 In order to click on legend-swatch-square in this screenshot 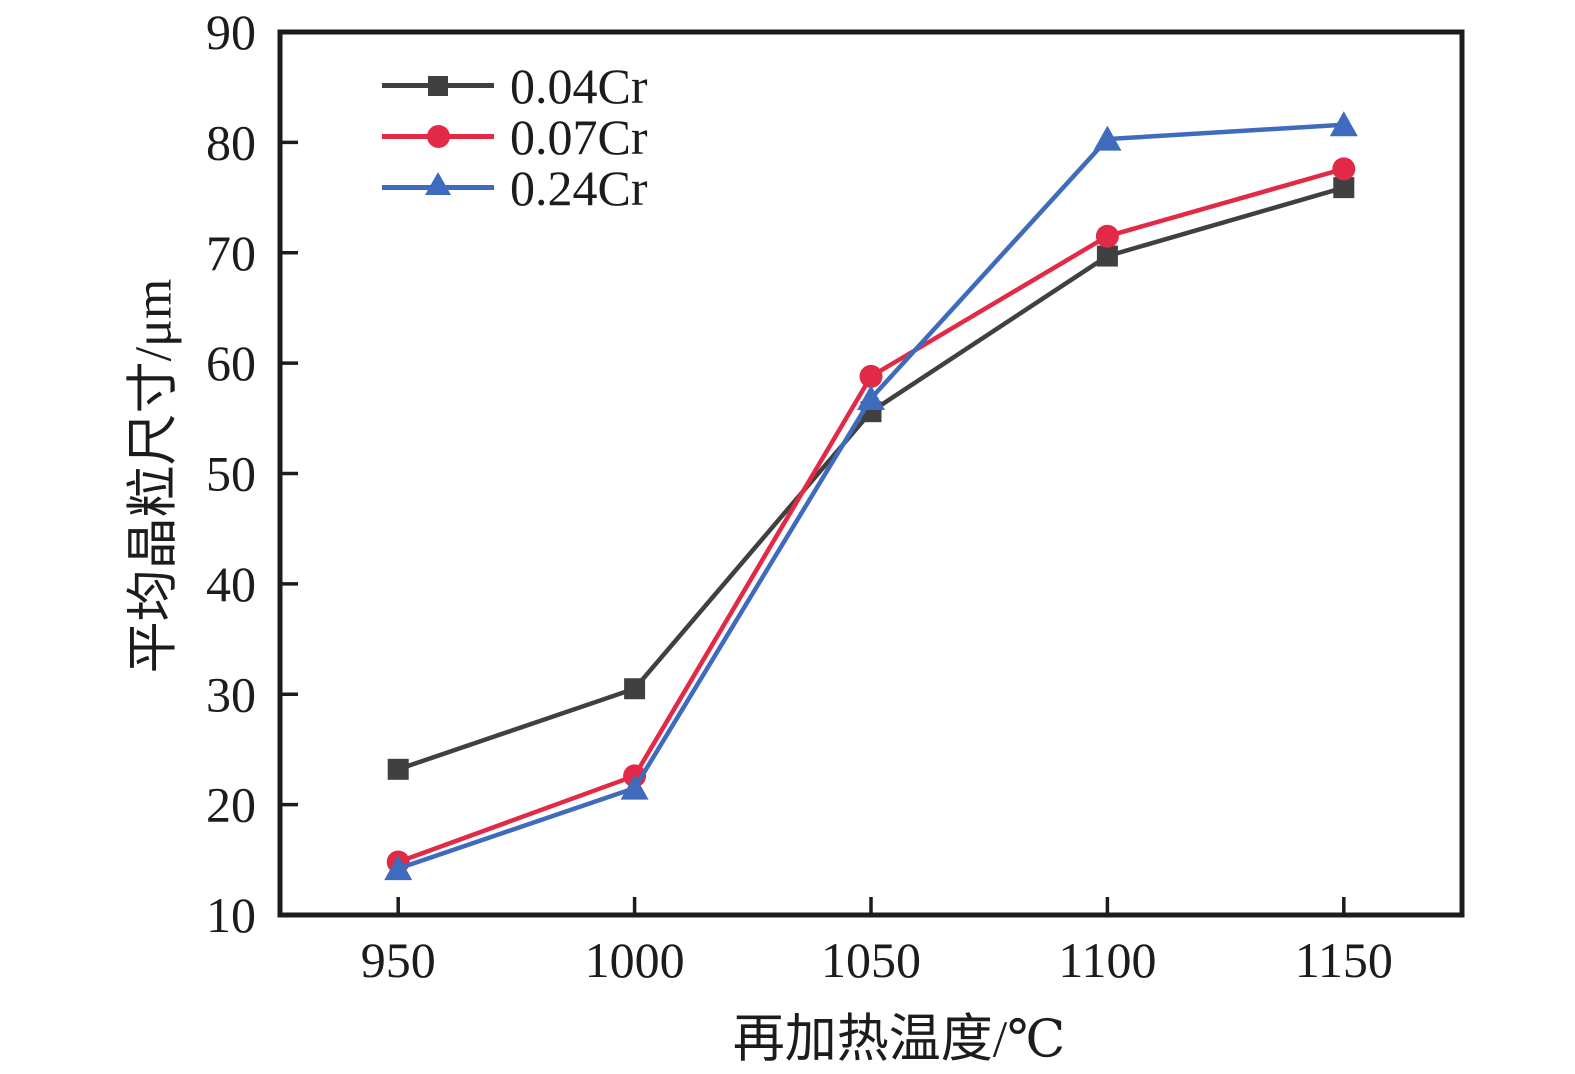, I will do `click(438, 86)`.